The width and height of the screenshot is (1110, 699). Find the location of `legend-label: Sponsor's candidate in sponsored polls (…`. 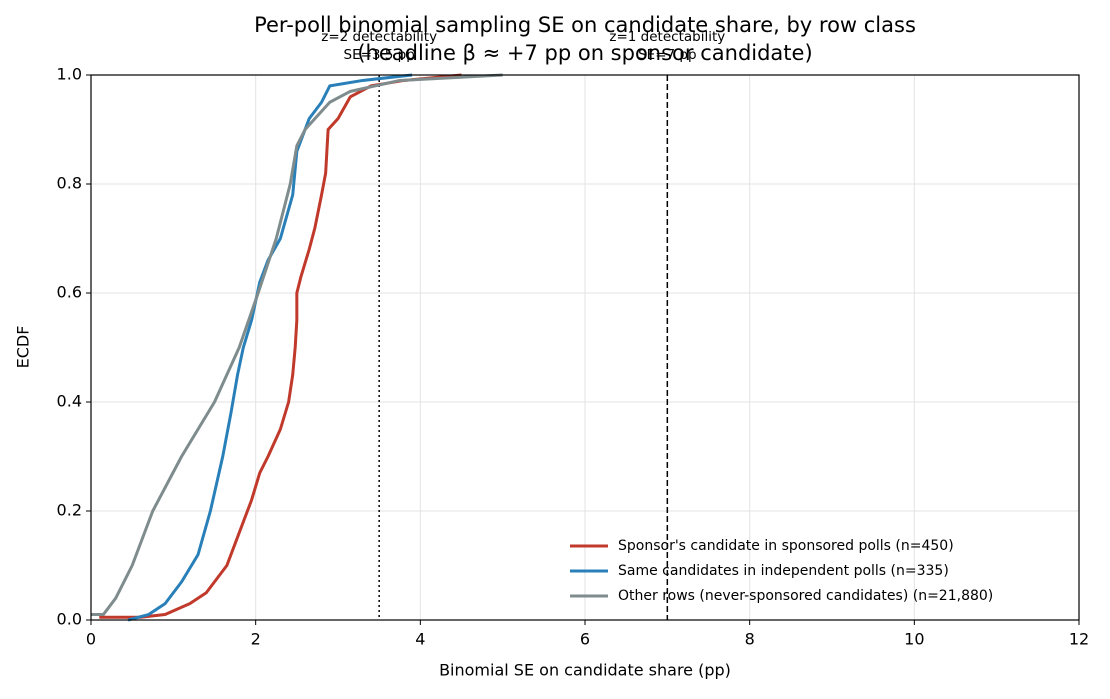

legend-label: Sponsor's candidate in sponsored polls (… is located at coordinates (786, 546).